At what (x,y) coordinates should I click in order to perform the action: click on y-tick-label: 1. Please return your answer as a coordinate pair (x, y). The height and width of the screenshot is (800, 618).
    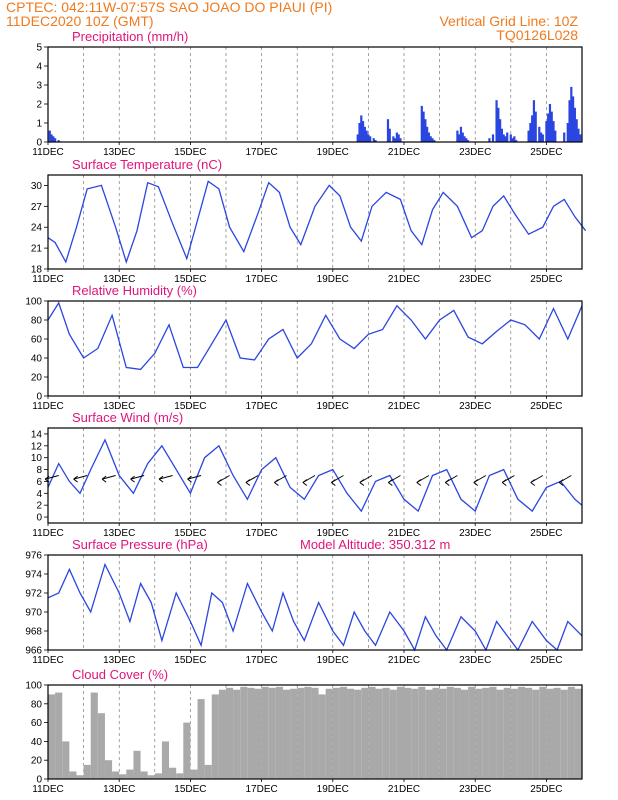
    Looking at the image, I should click on (39, 124).